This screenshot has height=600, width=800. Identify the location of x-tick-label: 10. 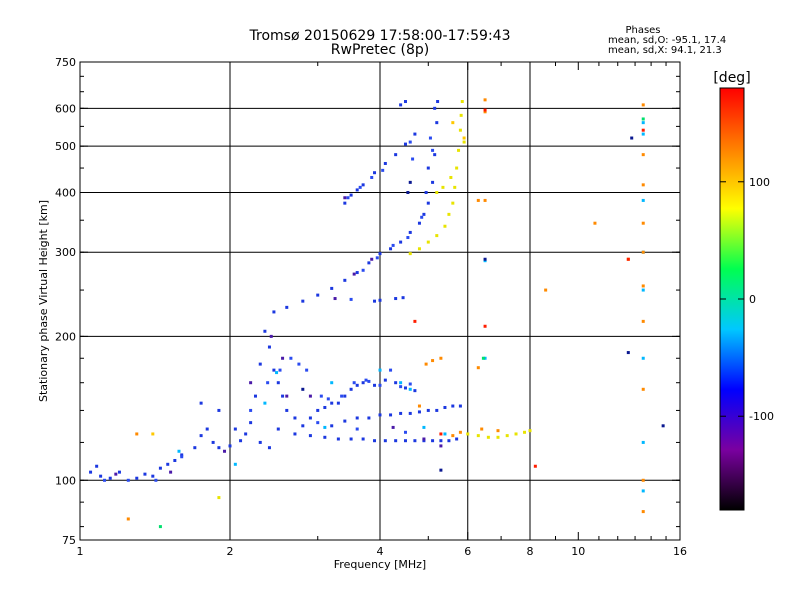
(578, 551).